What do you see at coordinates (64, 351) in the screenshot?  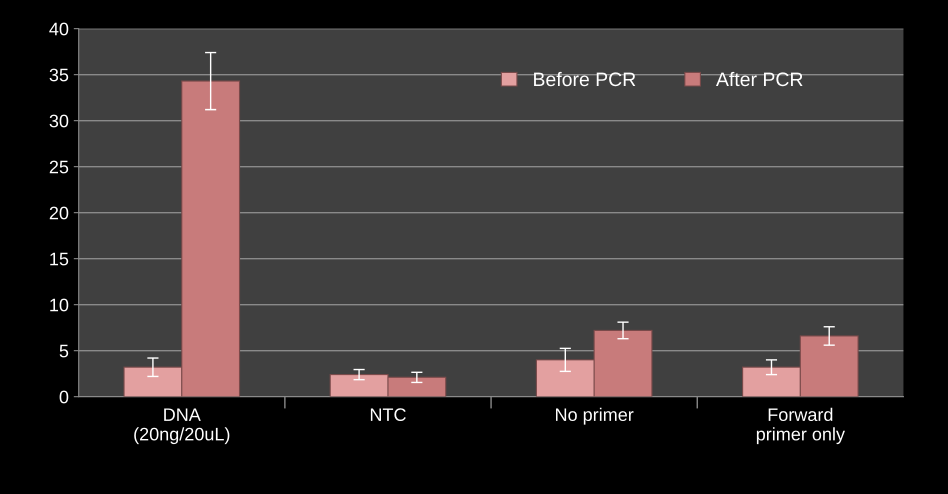 I see `y-tick-label: 5` at bounding box center [64, 351].